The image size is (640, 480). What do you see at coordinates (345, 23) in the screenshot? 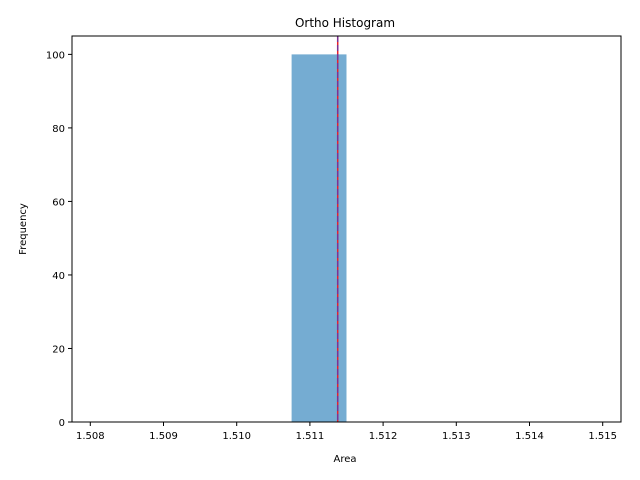
I see `chart-title: Ortho Histogram` at bounding box center [345, 23].